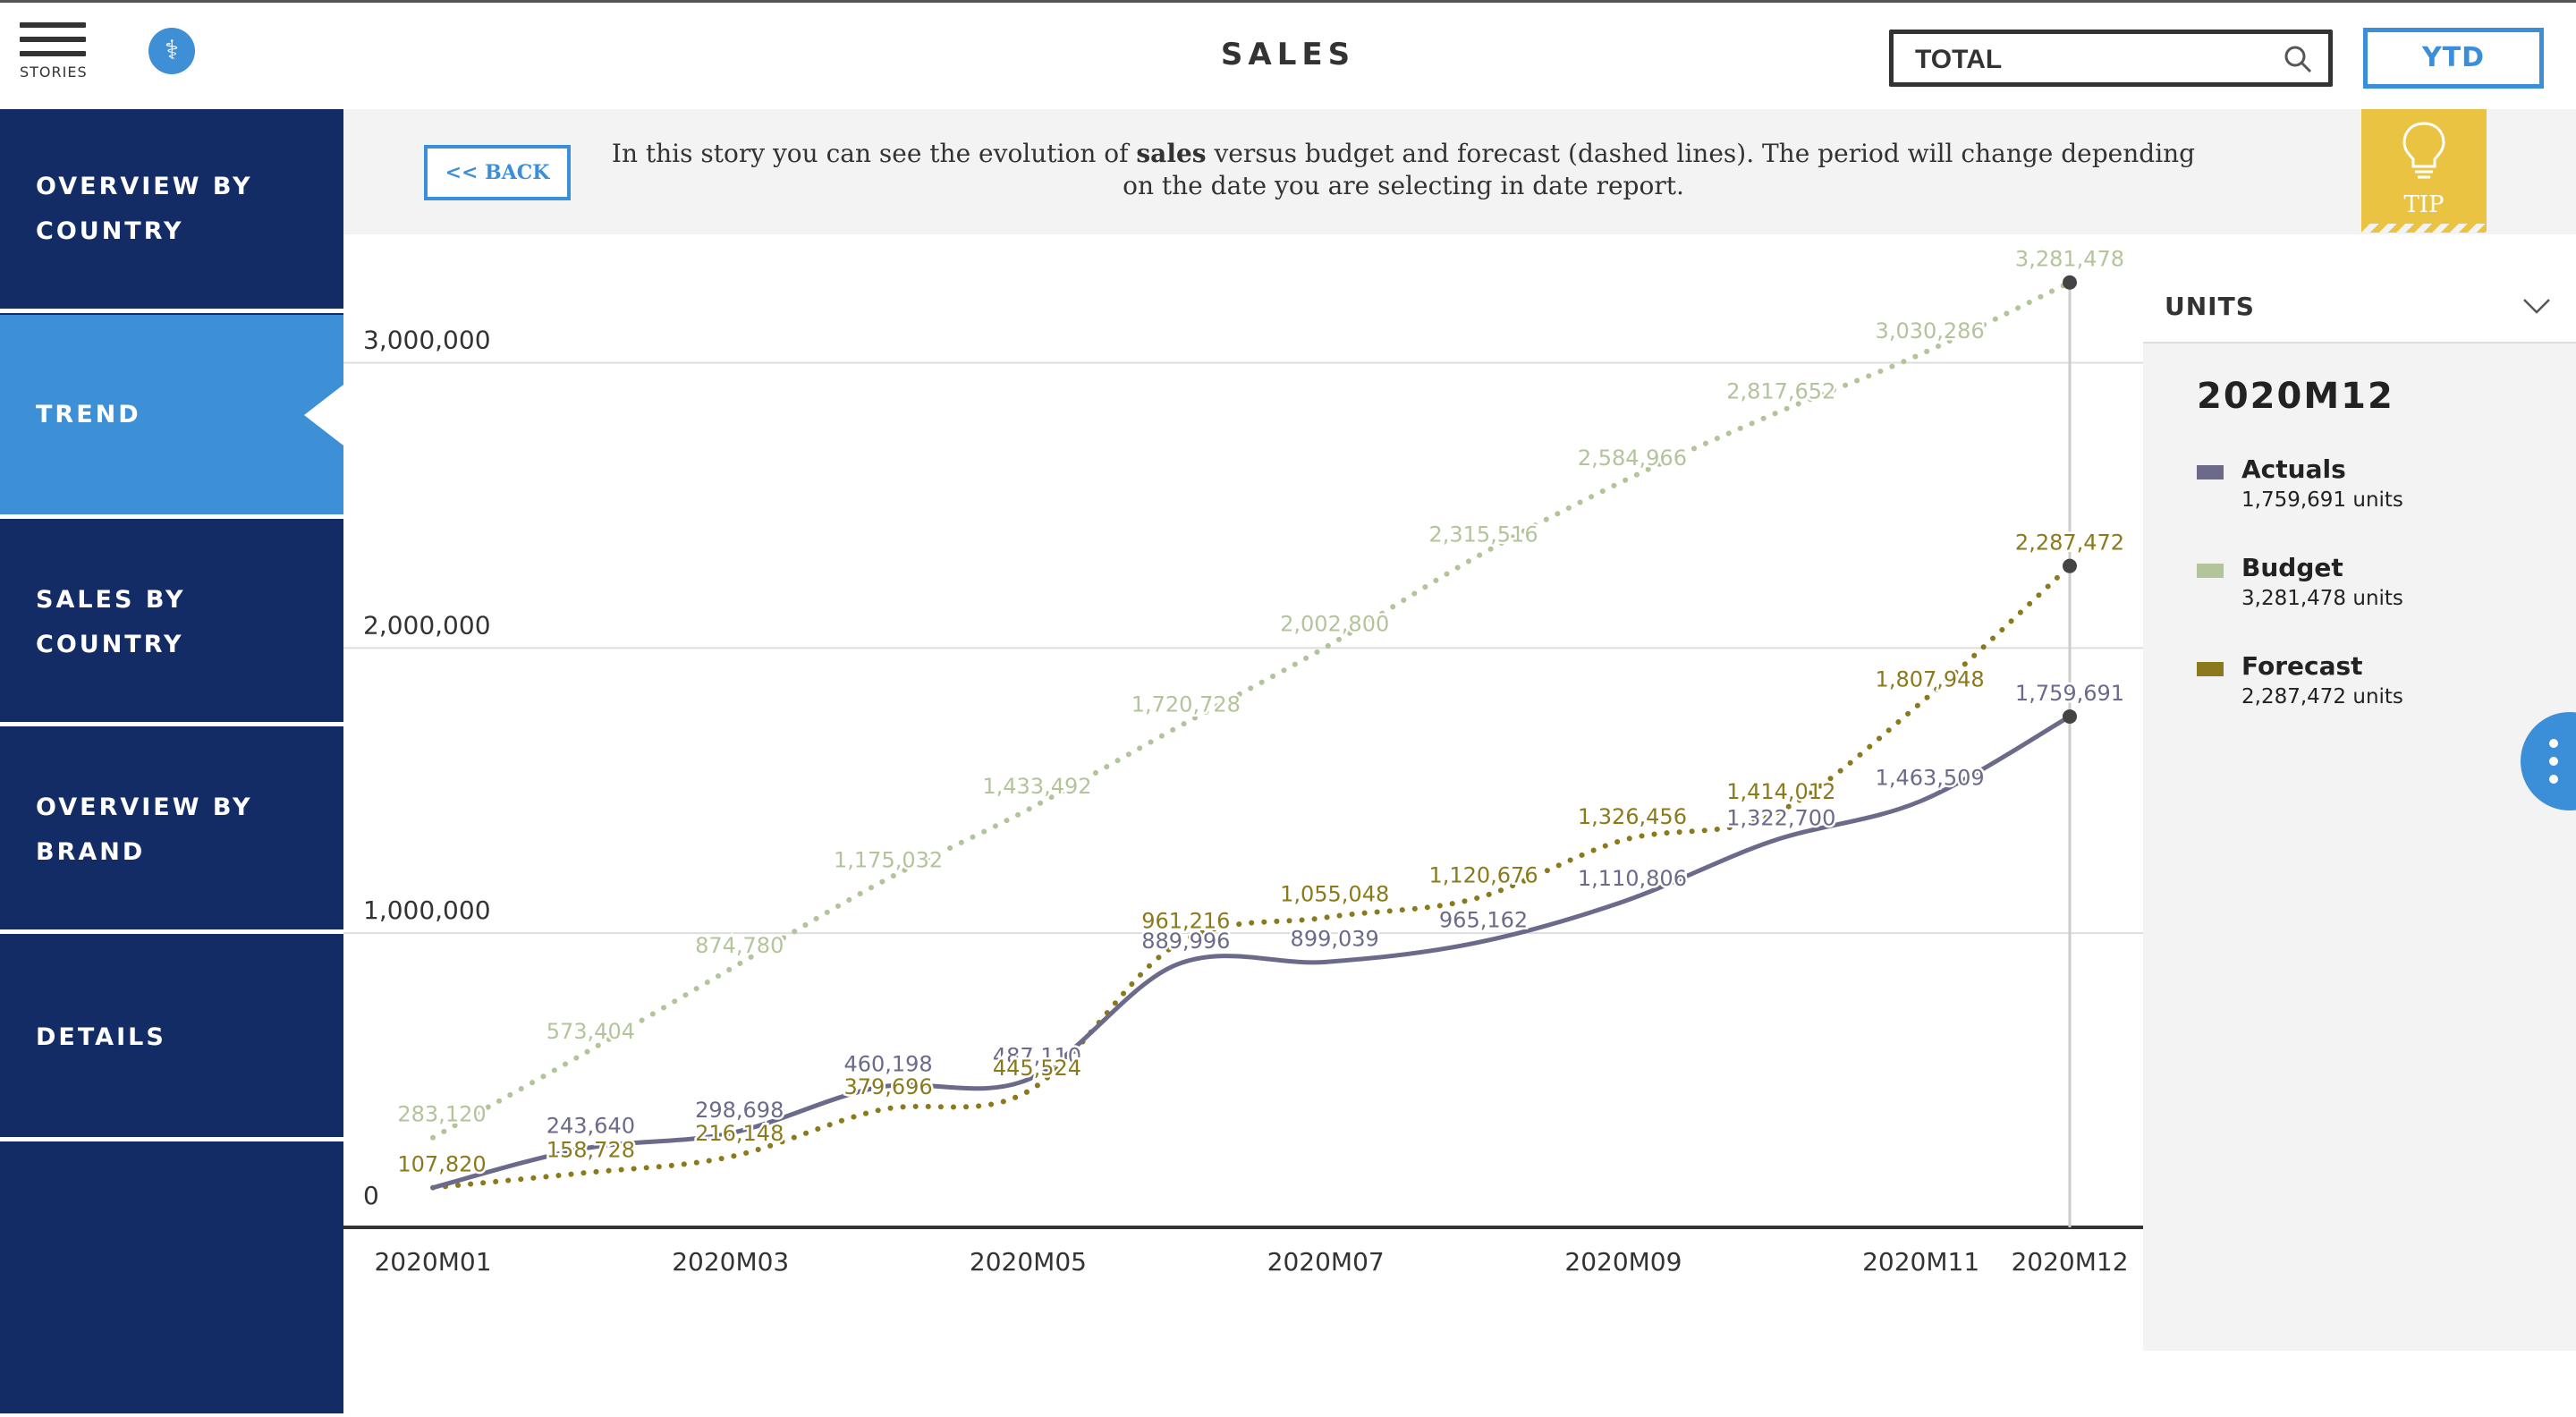 This screenshot has height=1417, width=2576. What do you see at coordinates (1780, 818) in the screenshot?
I see `data-label-actuals: 1,322,700` at bounding box center [1780, 818].